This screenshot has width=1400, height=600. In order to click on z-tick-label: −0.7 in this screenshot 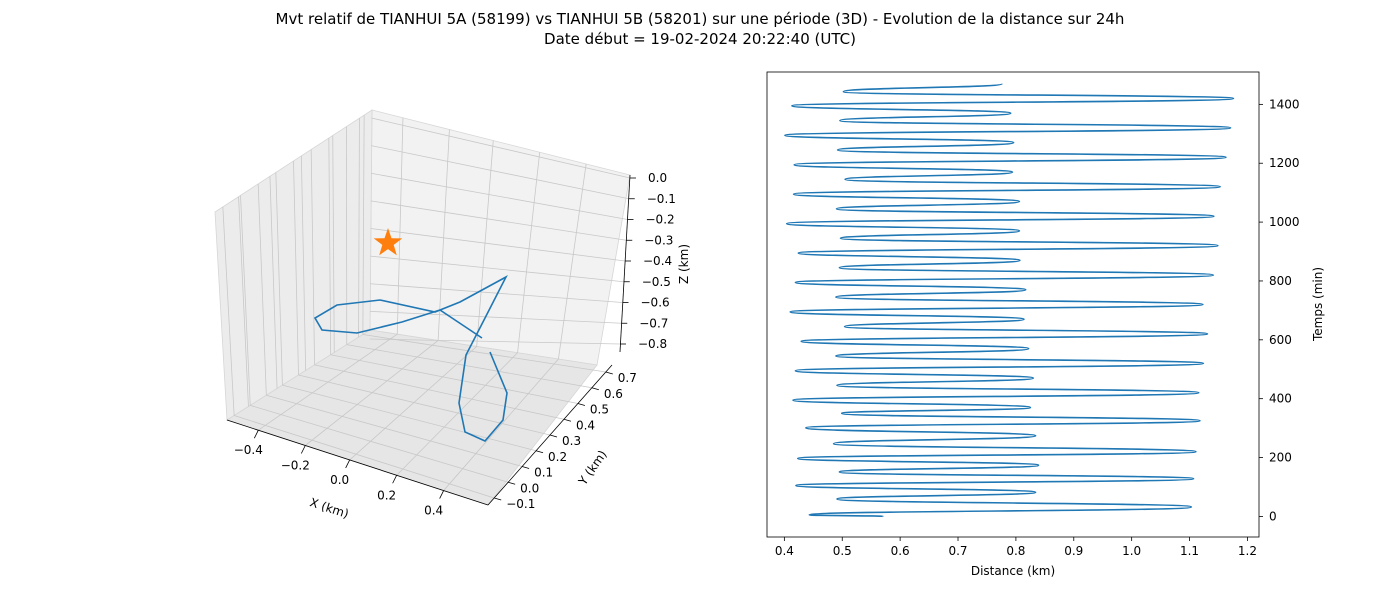, I will do `click(653, 323)`.